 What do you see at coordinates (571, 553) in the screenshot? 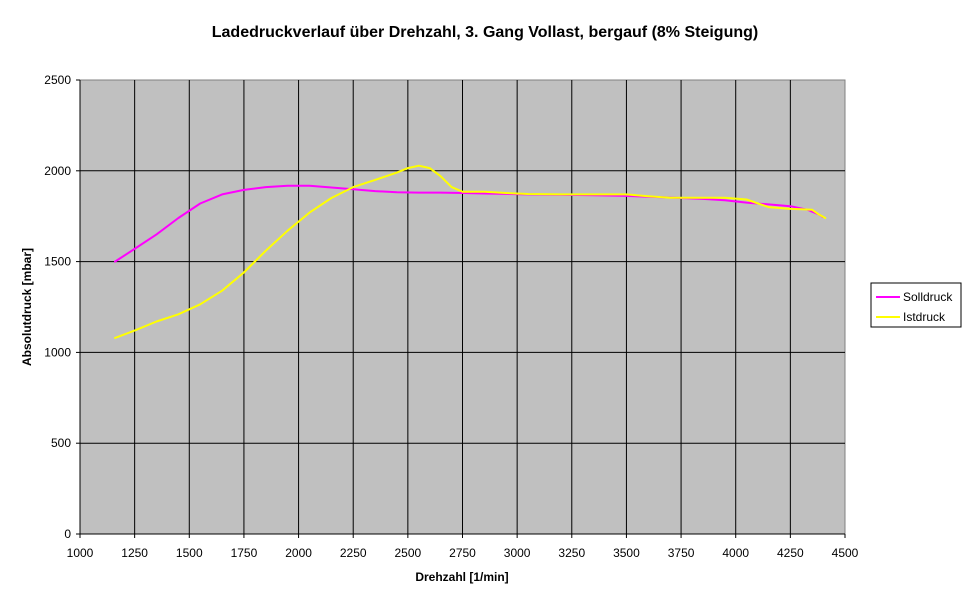
I see `x-tick-label: 3250` at bounding box center [571, 553].